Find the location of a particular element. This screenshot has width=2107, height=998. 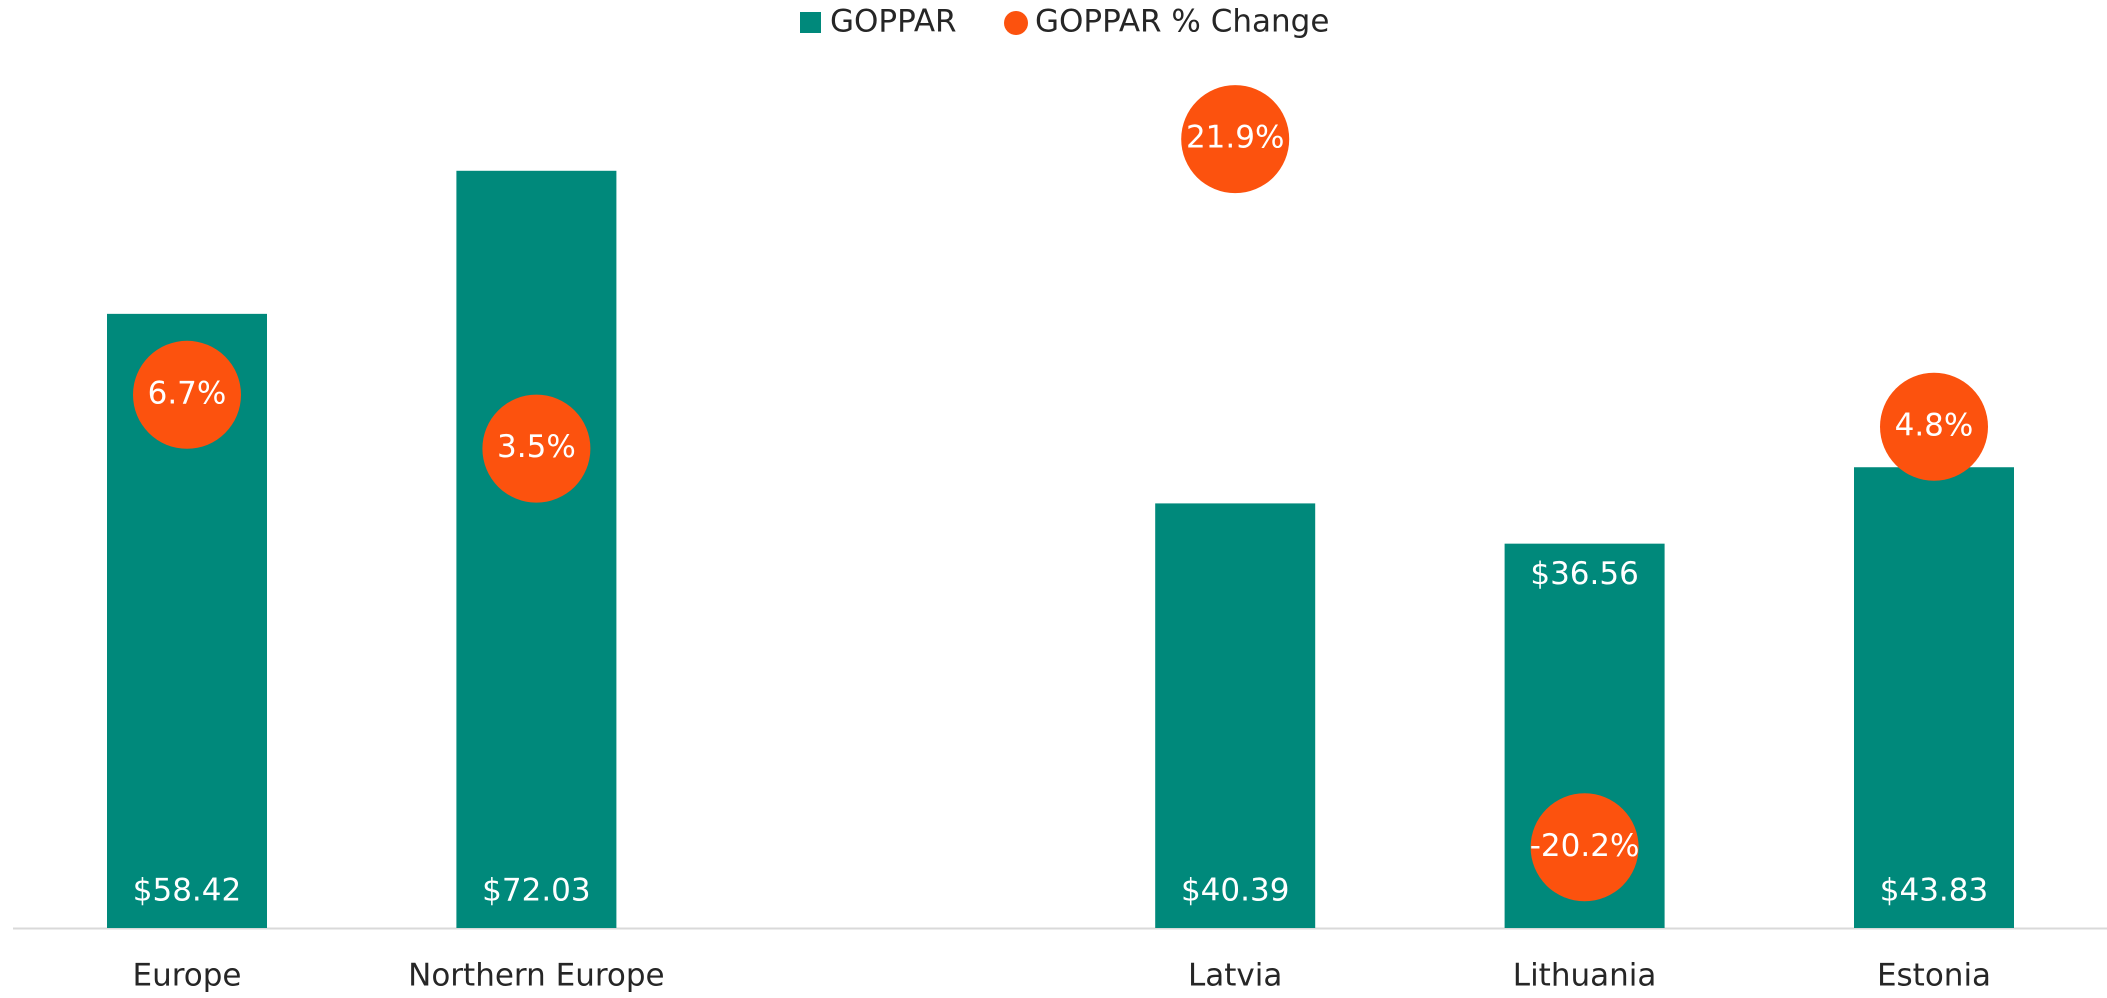

x-tick-label: Lithuania is located at coordinates (1585, 976).